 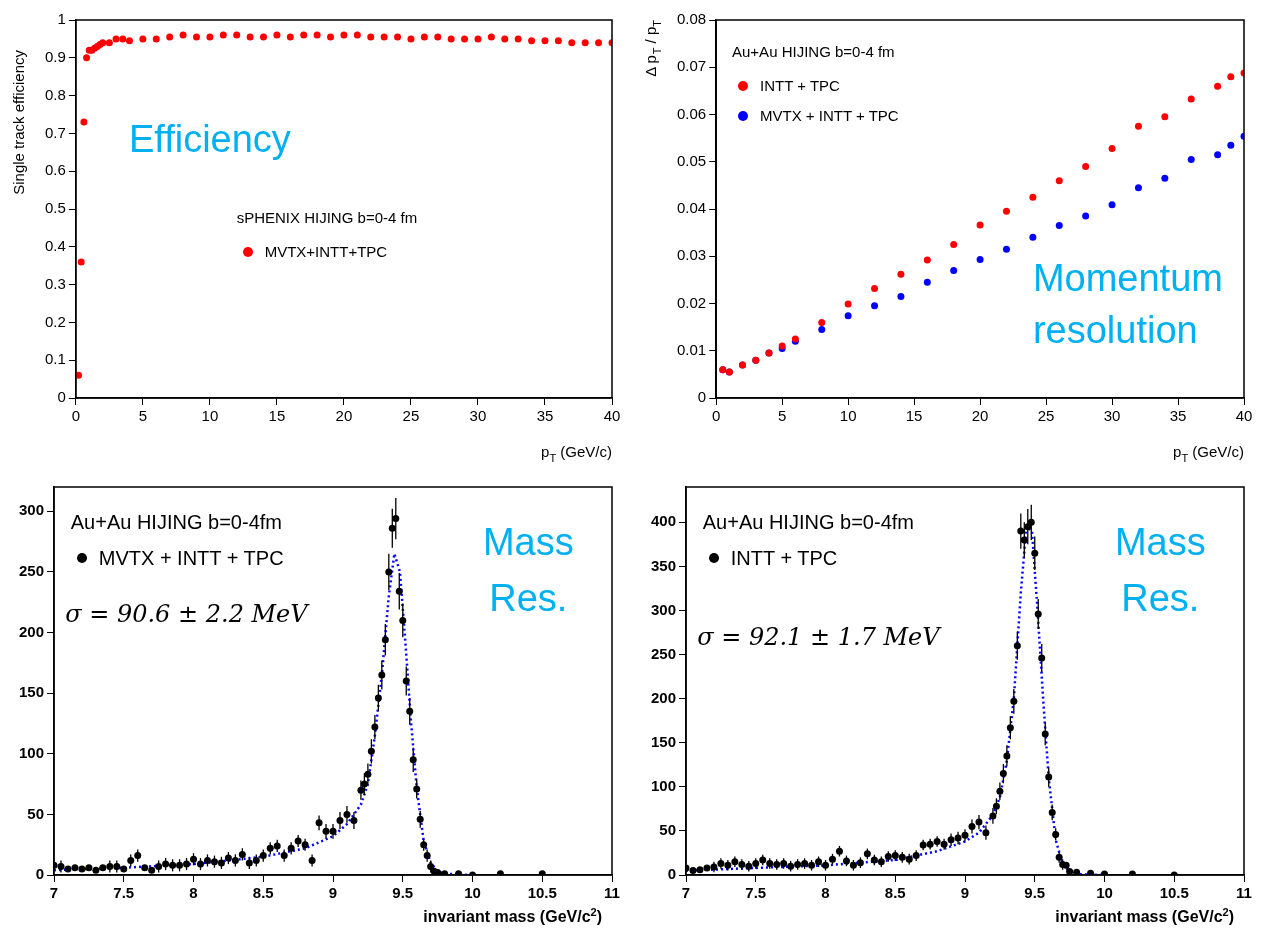 I want to click on y-tick-label: 0.7, so click(x=55, y=132).